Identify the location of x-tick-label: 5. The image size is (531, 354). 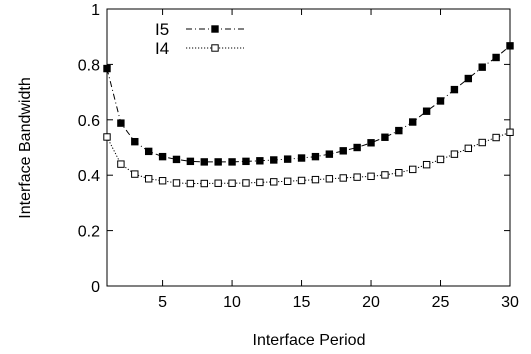
(162, 302).